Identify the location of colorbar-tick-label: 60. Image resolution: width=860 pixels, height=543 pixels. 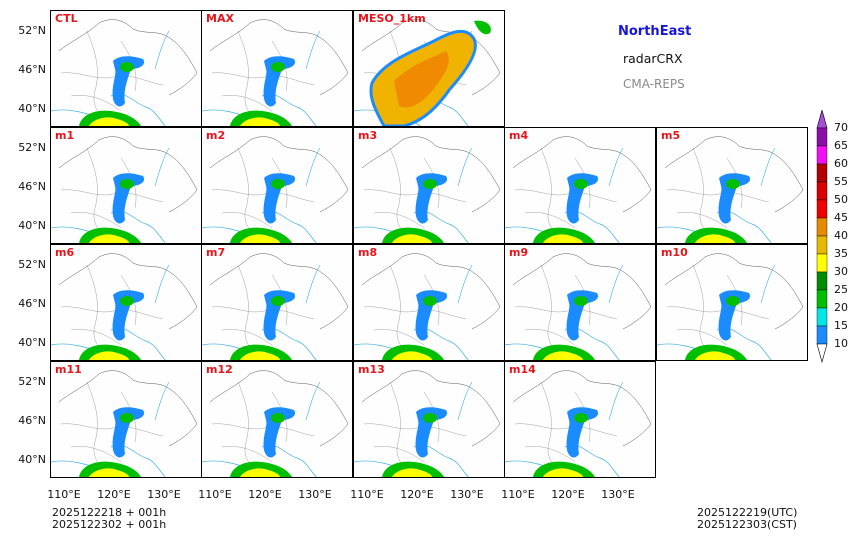
(841, 163).